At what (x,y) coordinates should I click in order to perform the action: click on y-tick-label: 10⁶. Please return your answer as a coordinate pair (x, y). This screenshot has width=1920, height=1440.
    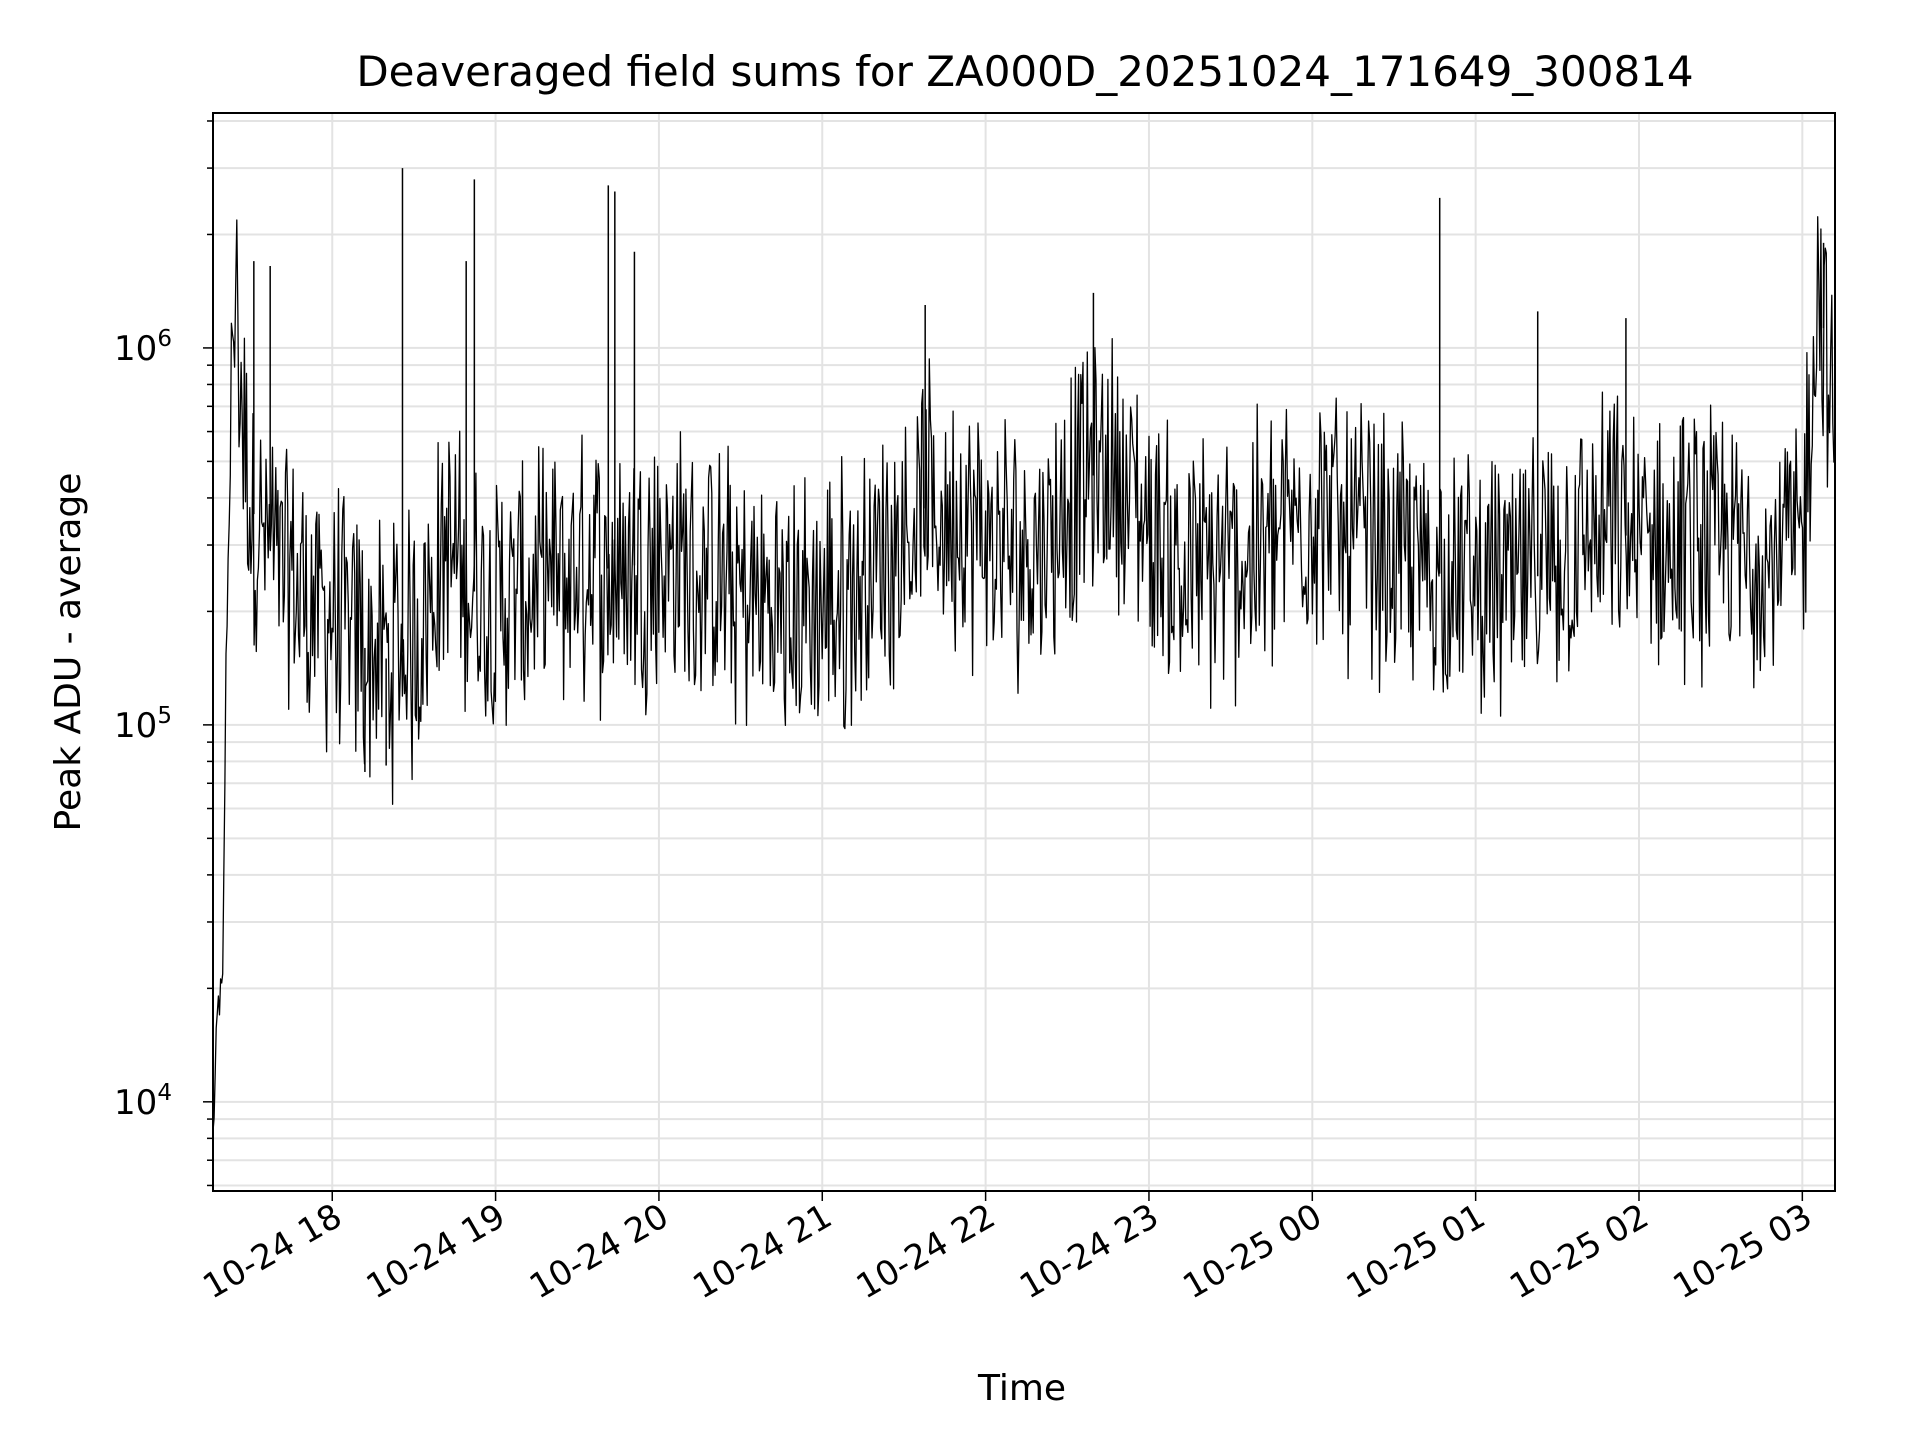
    Looking at the image, I should click on (143, 347).